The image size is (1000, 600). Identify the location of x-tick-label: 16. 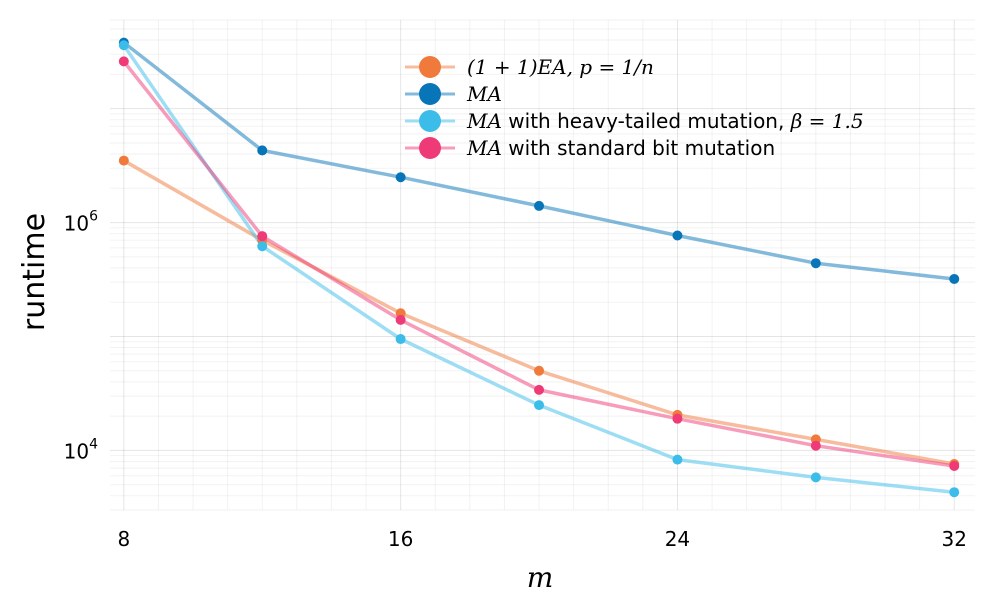
(400, 539).